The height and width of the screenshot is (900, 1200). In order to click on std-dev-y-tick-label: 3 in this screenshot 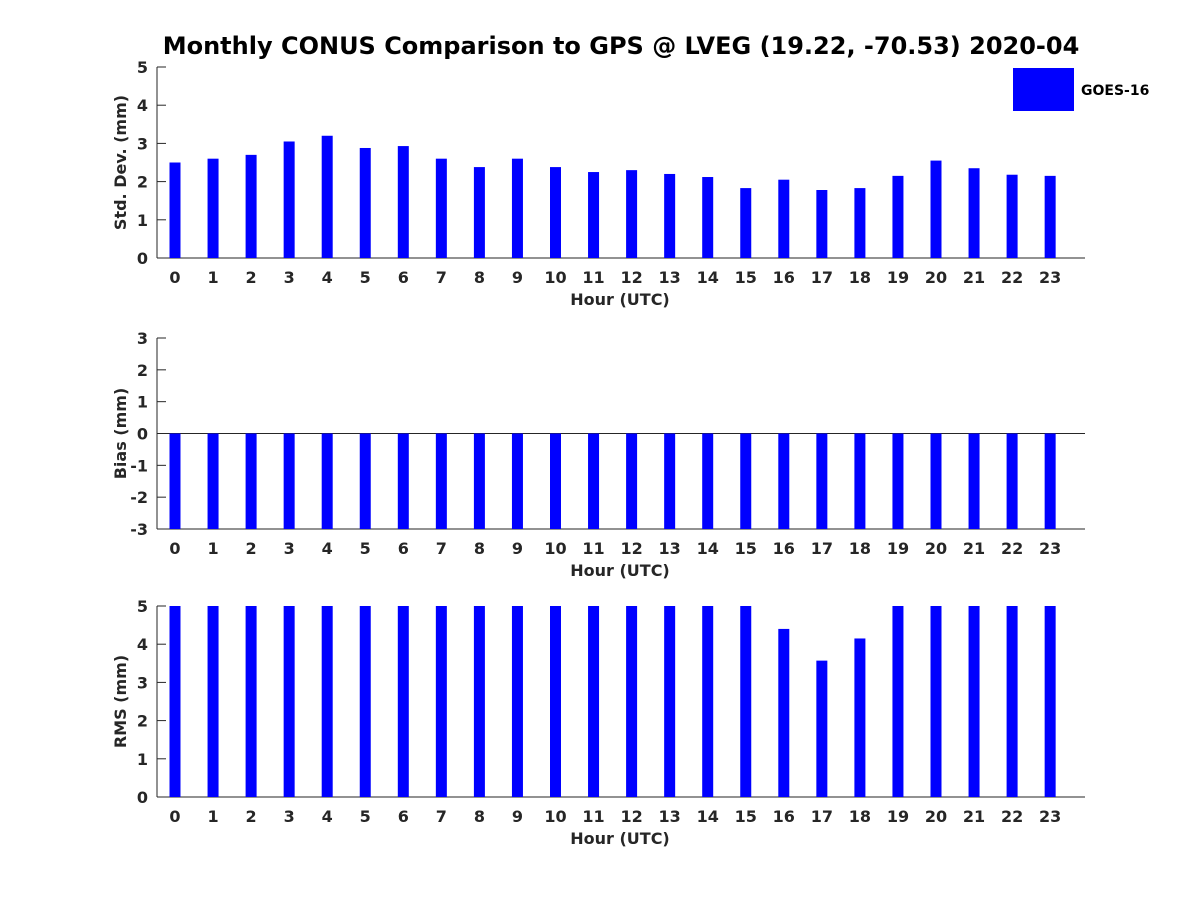, I will do `click(142, 143)`.